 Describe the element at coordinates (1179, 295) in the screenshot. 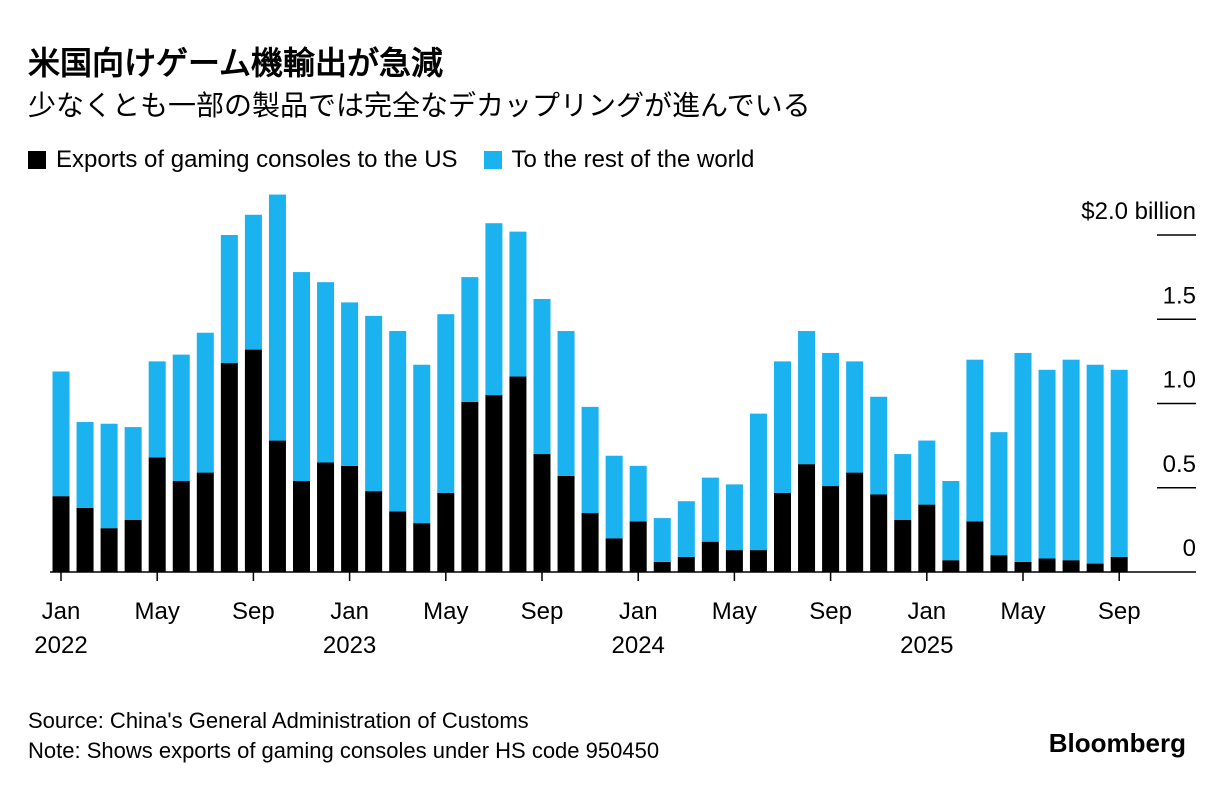

I see `y-tick-label: 1.5` at that location.